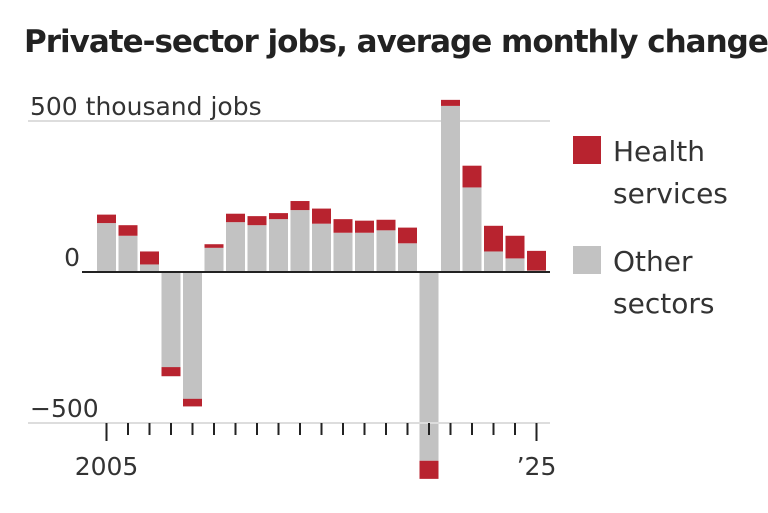 Image resolution: width=768 pixels, height=513 pixels. I want to click on x-tick-label: 2005, so click(107, 466).